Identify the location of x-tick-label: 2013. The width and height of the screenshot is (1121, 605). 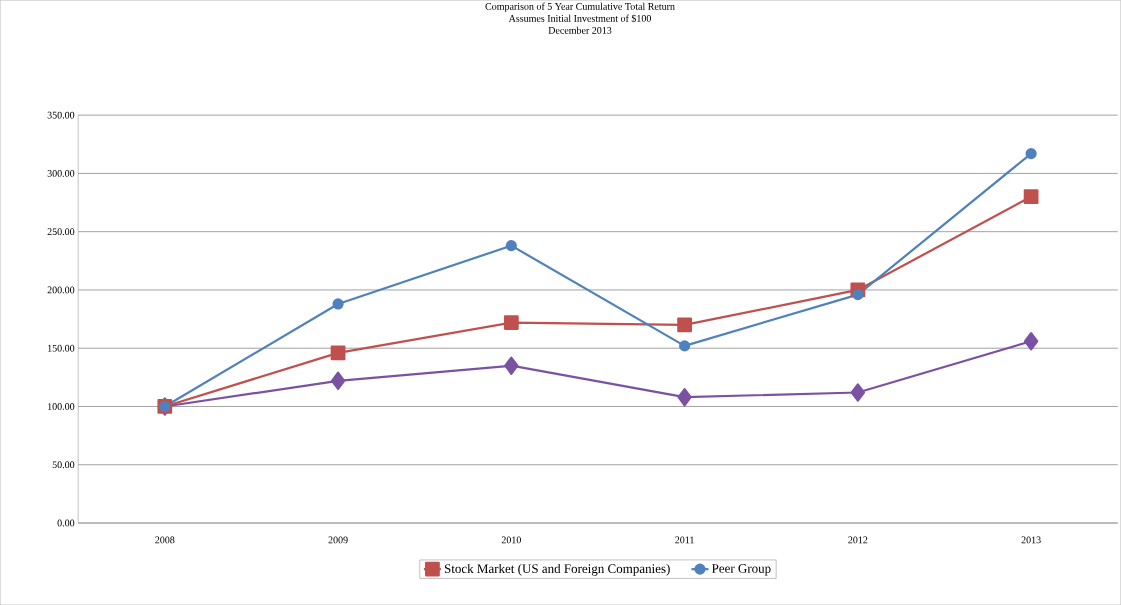
(1031, 540).